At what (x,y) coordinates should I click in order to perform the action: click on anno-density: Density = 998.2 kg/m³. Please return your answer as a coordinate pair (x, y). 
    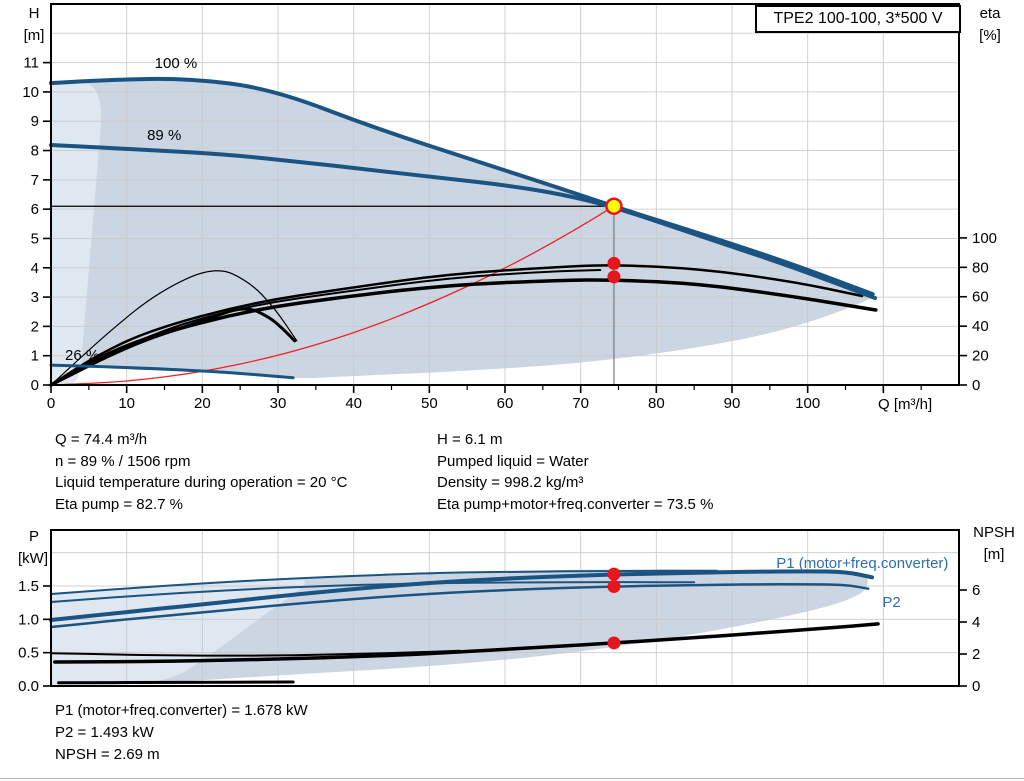
    Looking at the image, I should click on (510, 482).